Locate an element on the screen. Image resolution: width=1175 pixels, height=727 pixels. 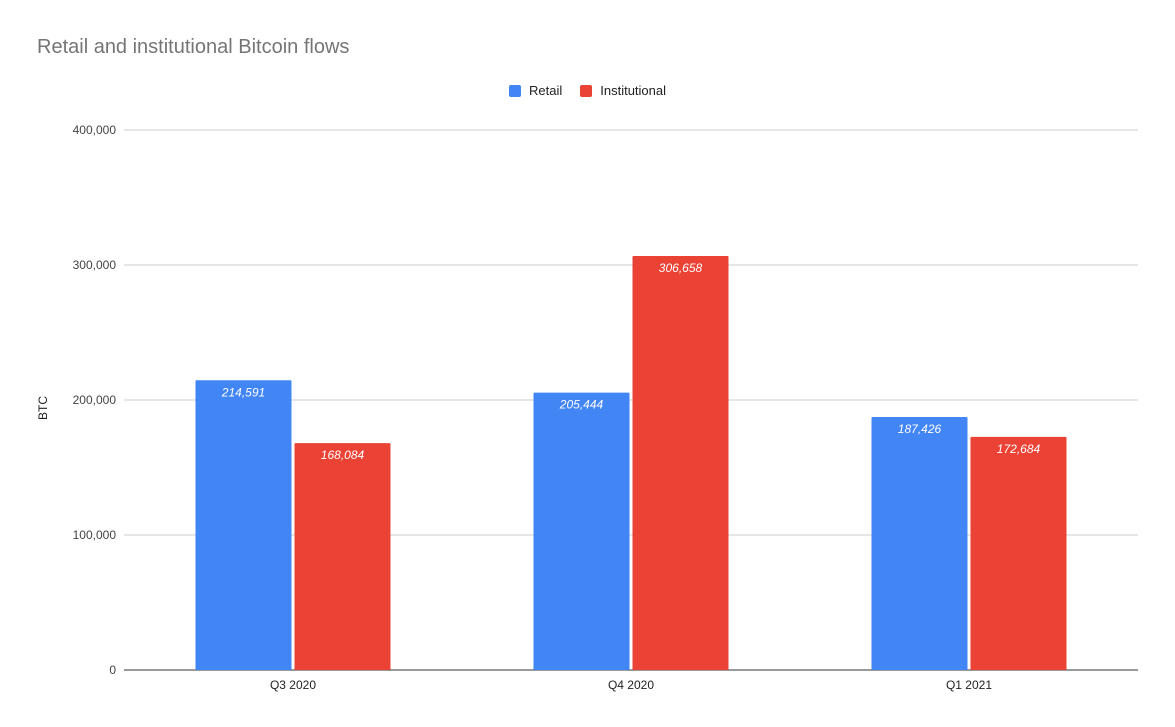
y-tick-label: 100,000 is located at coordinates (95, 535).